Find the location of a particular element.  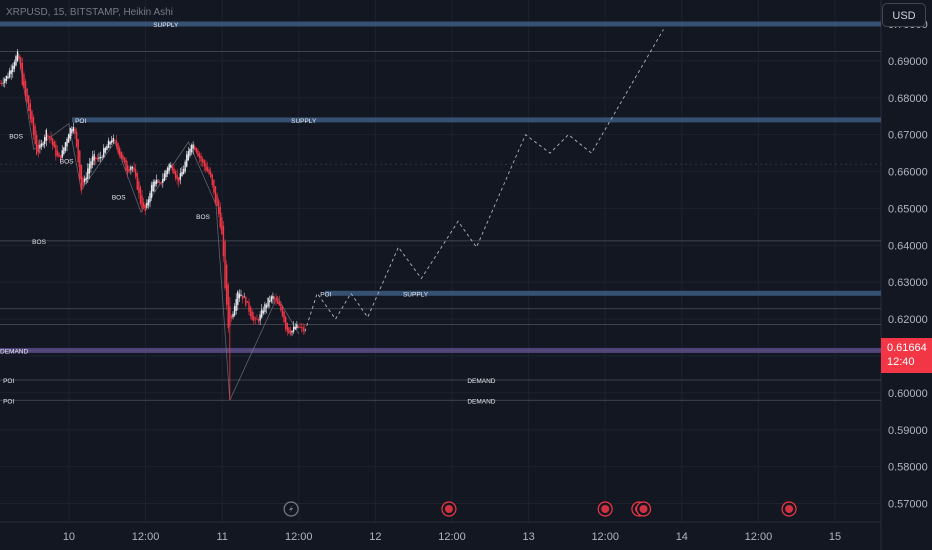

level-label: DEMAND is located at coordinates (481, 381).